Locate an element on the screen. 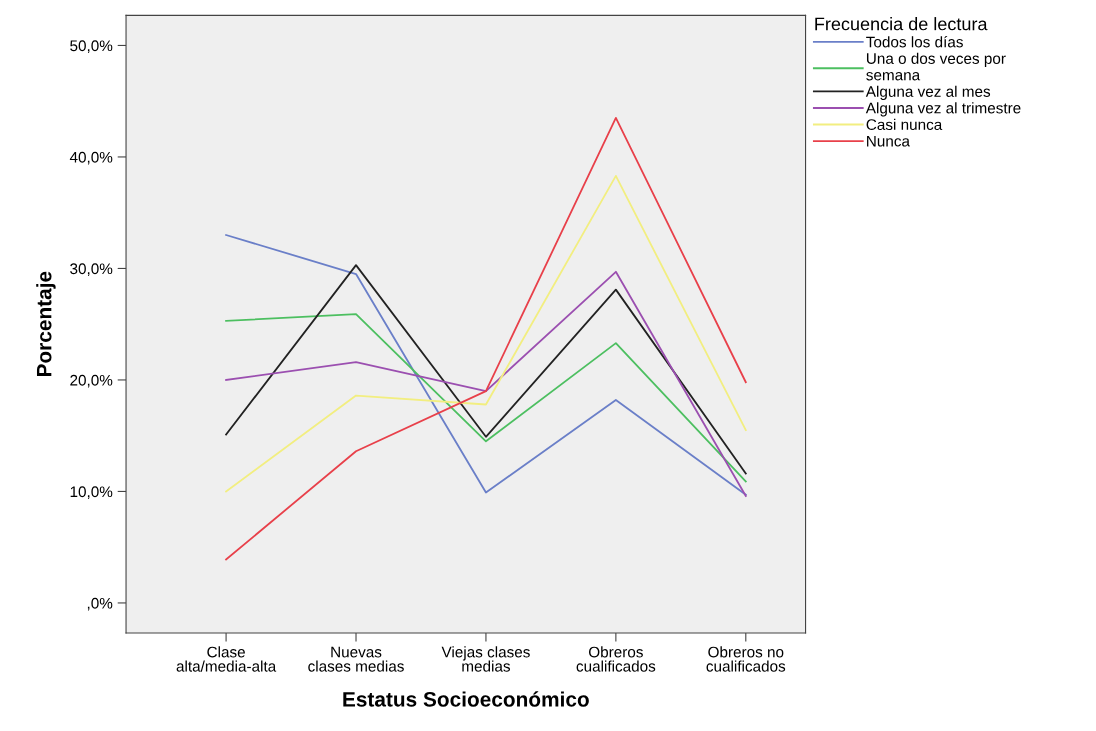 The width and height of the screenshot is (1096, 731). y-tick-label: ,0% is located at coordinates (100, 604).